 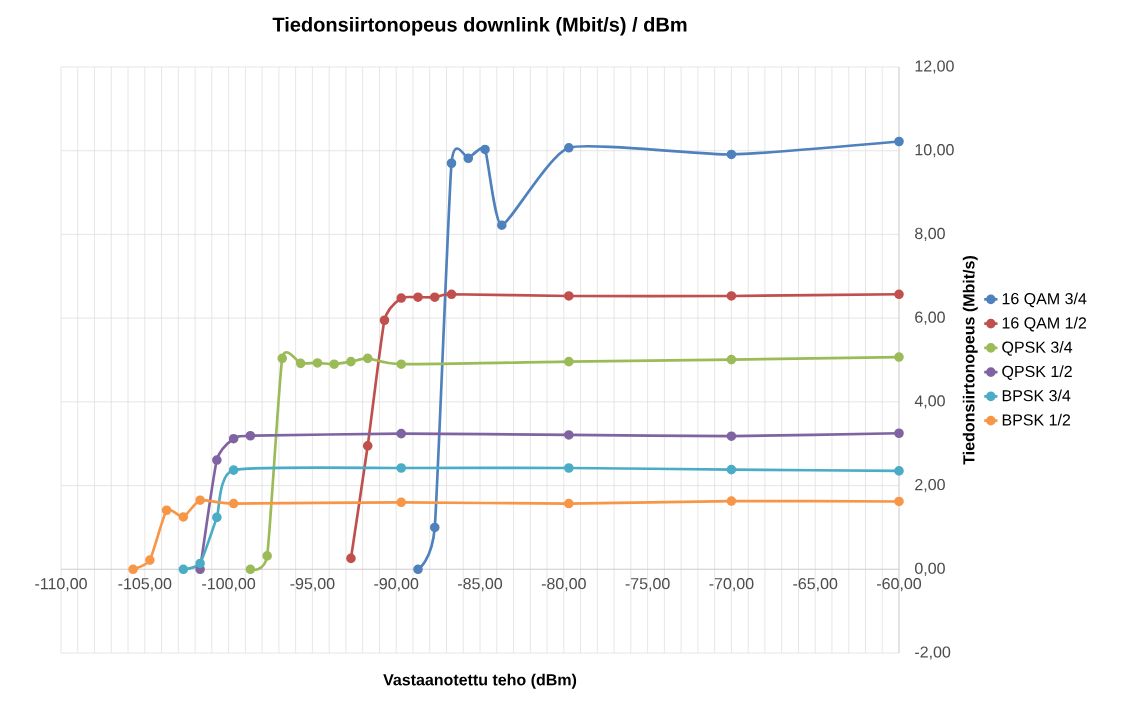 I want to click on x-tick-label: -95,00, so click(x=312, y=585).